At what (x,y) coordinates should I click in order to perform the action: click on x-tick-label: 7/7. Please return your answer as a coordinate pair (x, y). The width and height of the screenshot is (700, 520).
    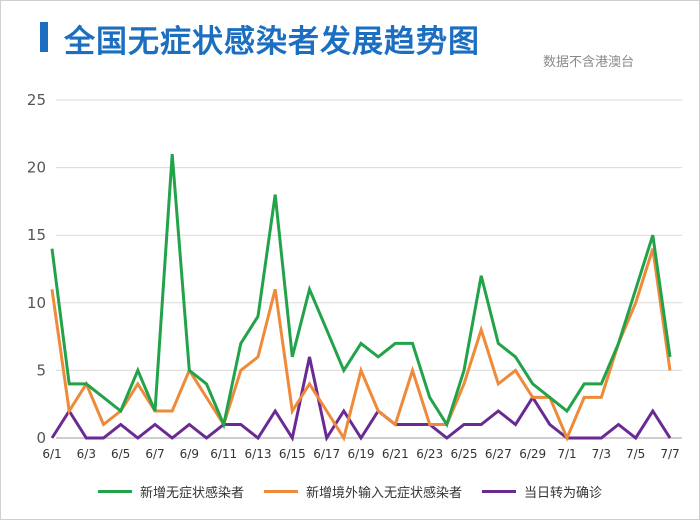
    Looking at the image, I should click on (669, 454).